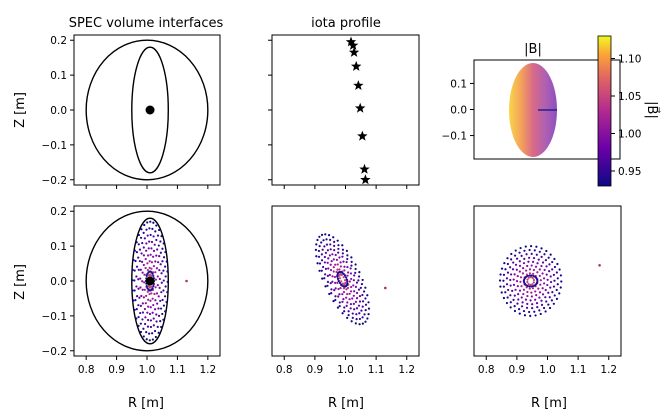 The image size is (670, 414). Describe the element at coordinates (55, 317) in the screenshot. I see `y-tick-label: −0.1` at that location.